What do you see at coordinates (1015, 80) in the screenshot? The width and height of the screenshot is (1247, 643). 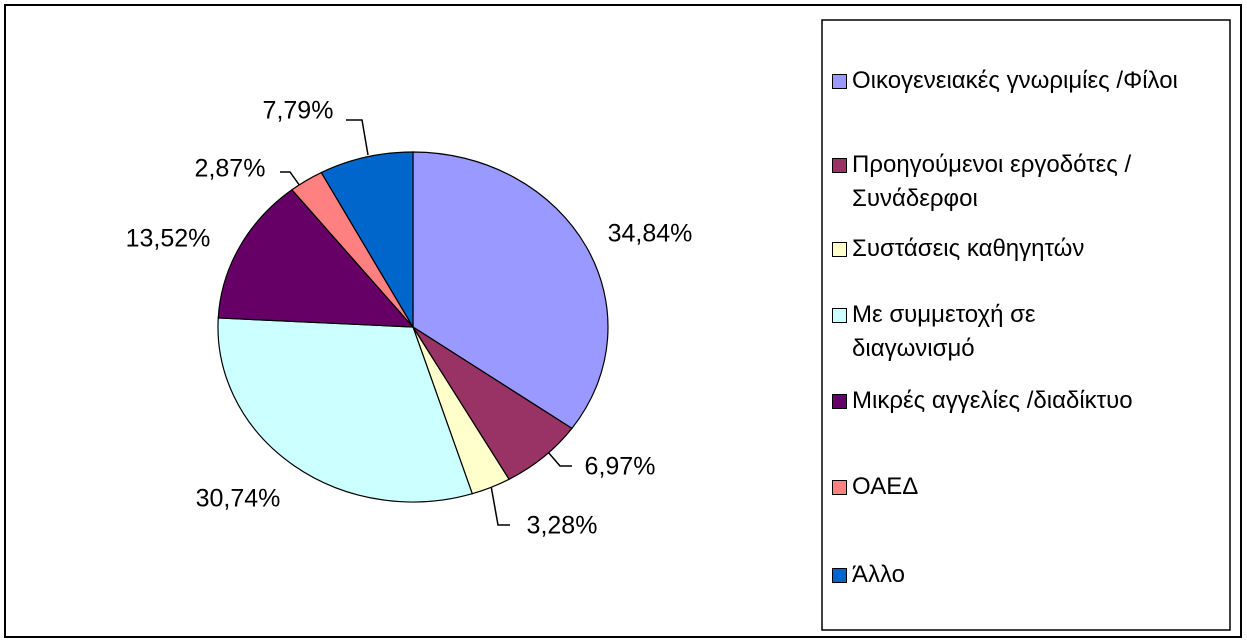 I see `legend-label: Οικογενειακές γνωριμίες /Φίλοι` at bounding box center [1015, 80].